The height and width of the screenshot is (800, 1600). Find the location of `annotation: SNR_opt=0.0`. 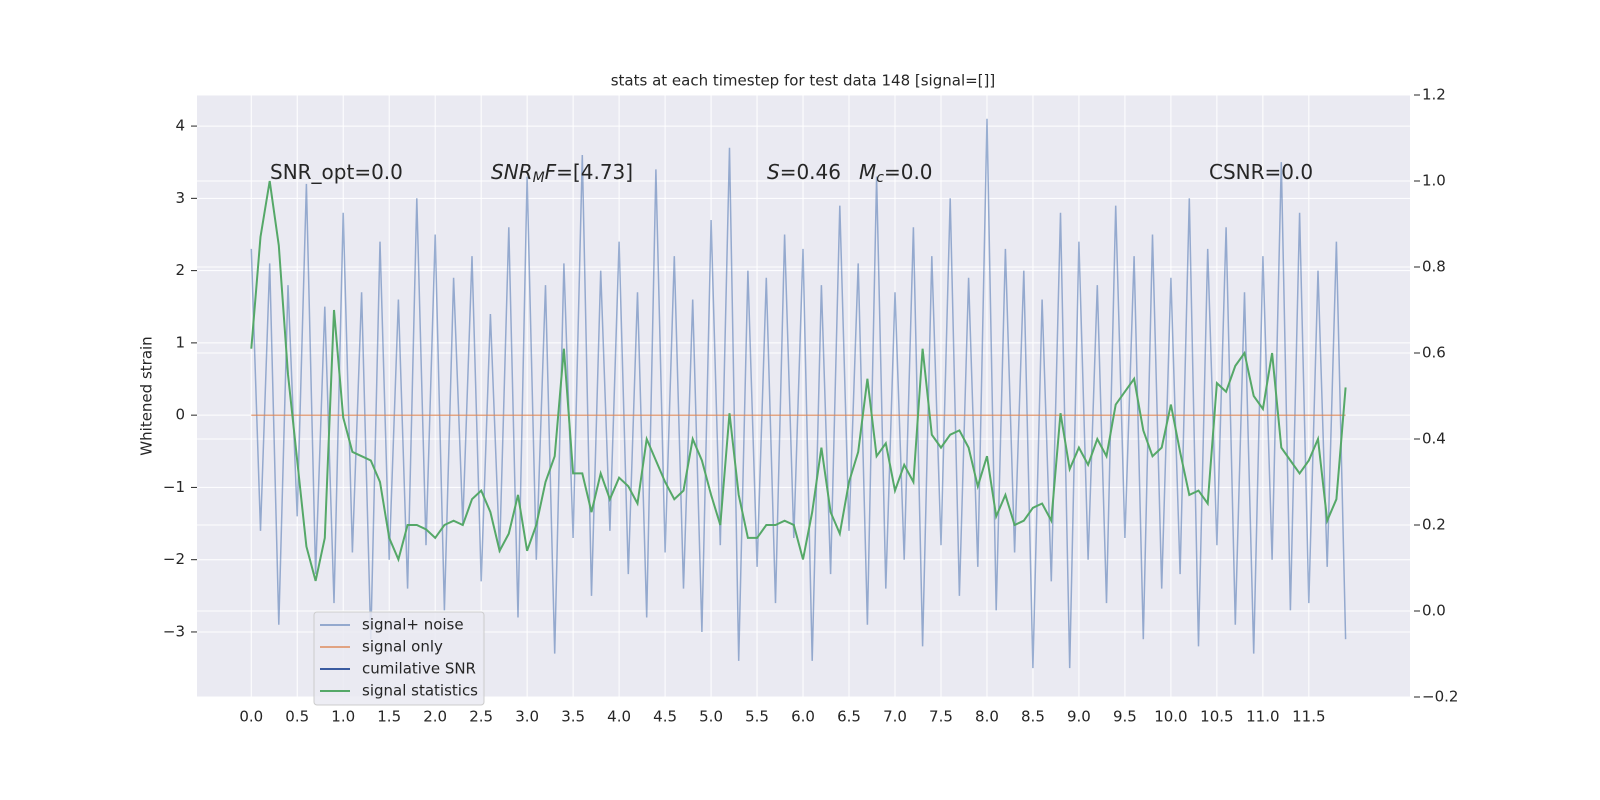

annotation: SNR_opt=0.0 is located at coordinates (336, 172).